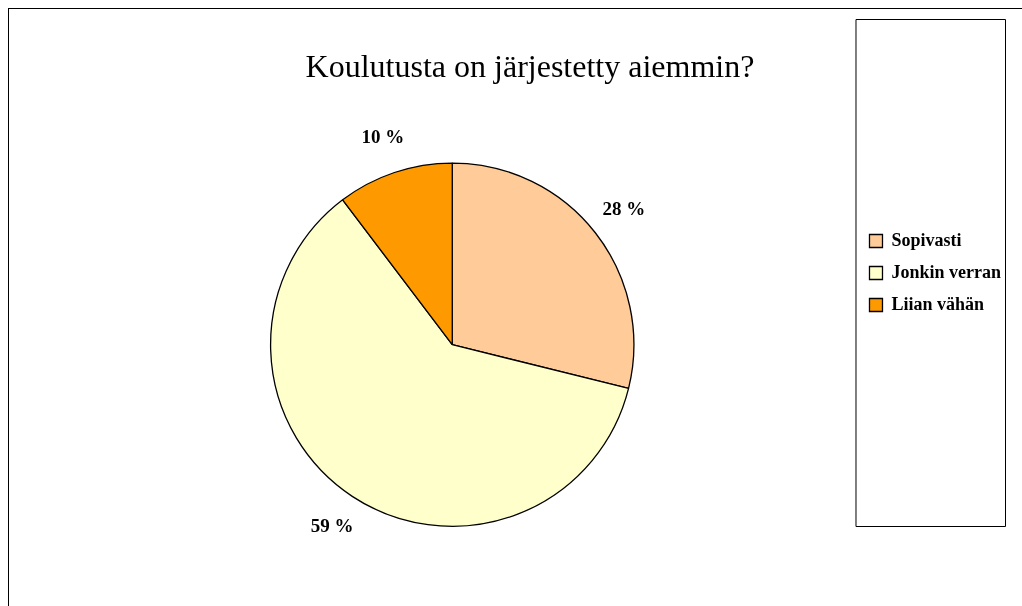  Describe the element at coordinates (938, 303) in the screenshot. I see `legend-label: Liian vähän` at that location.